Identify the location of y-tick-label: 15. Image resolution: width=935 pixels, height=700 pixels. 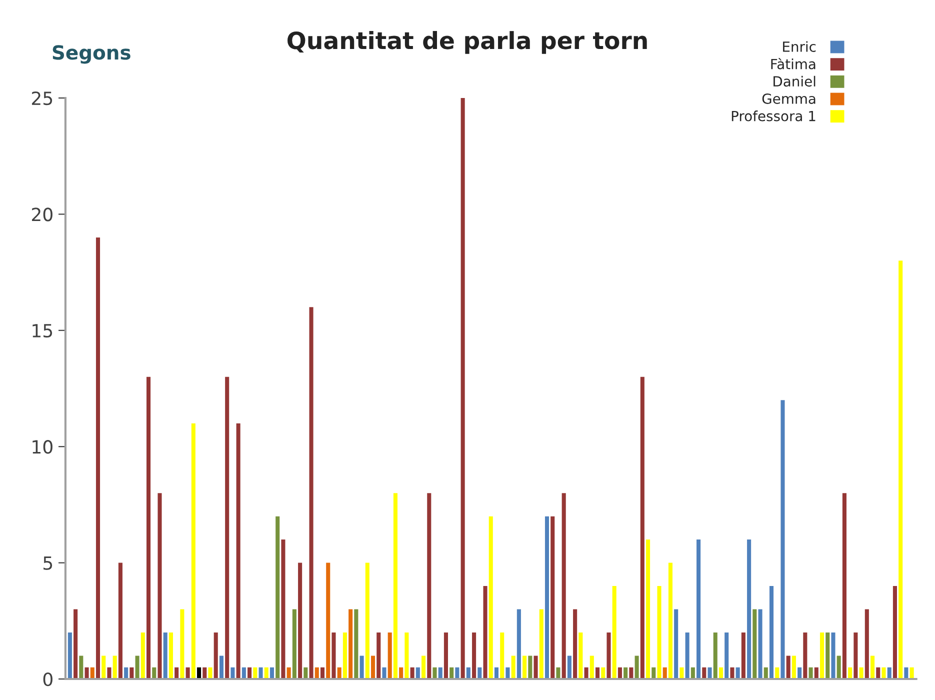
(42, 331).